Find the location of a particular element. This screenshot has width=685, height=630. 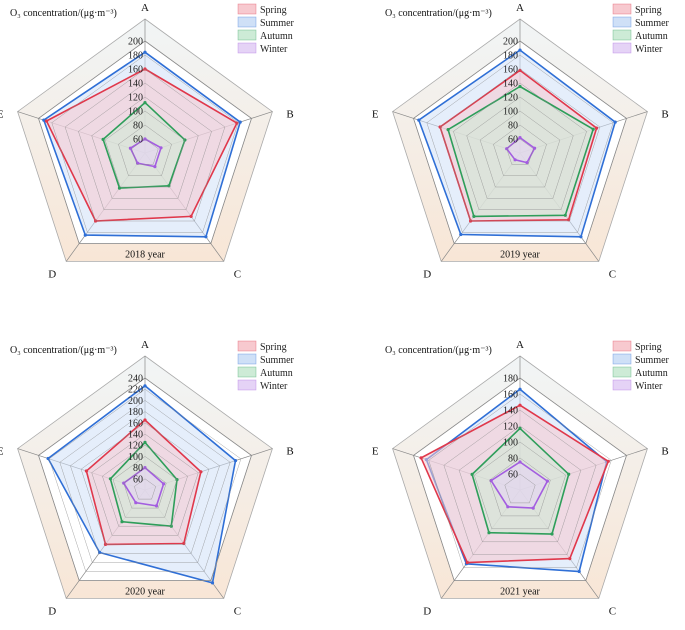

tick-label: 240 is located at coordinates (135, 379).